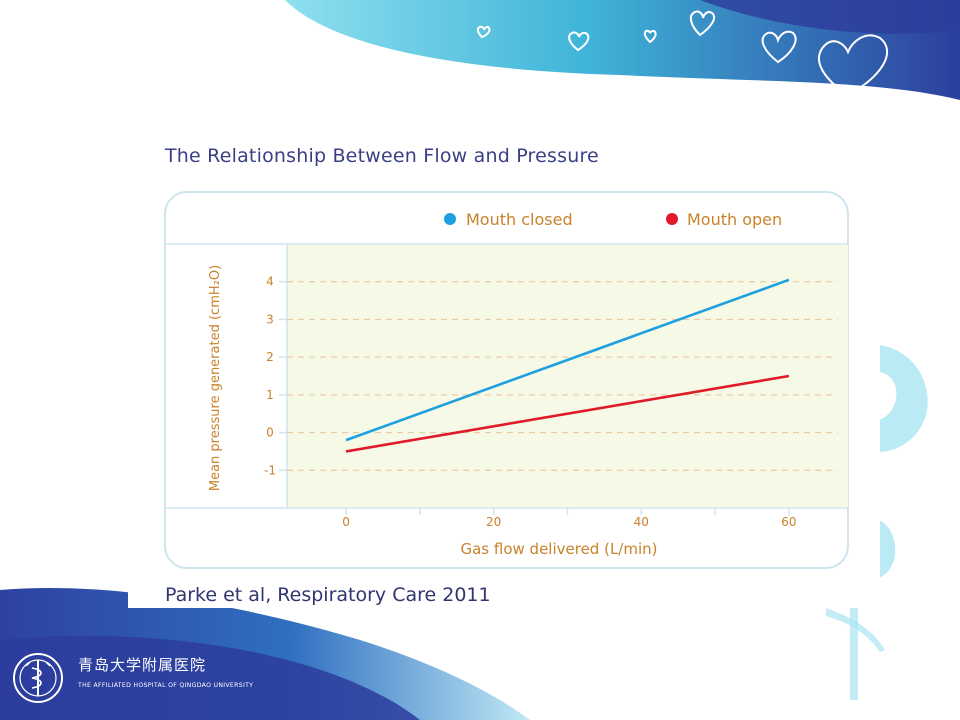  I want to click on x-tick-label: 40, so click(641, 522).